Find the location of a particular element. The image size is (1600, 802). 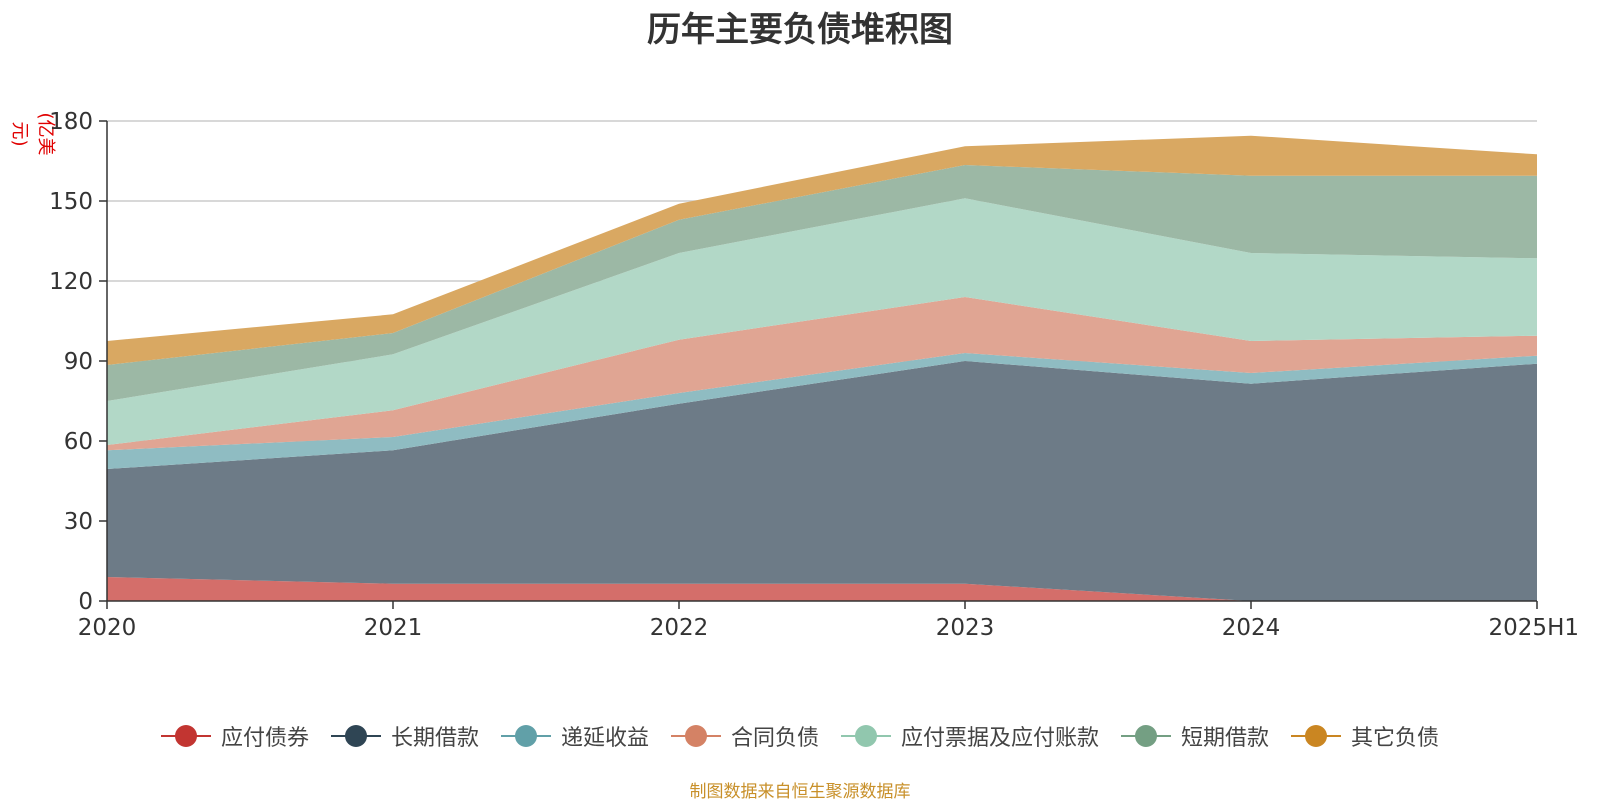

legend-label: 其它负债 is located at coordinates (1395, 738).